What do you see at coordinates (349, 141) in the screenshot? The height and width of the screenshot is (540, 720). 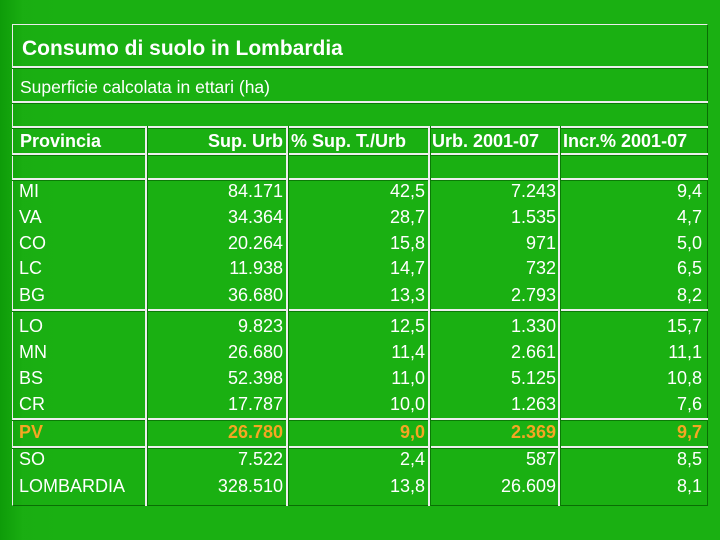 I see `header-pct-sup: % Sup. T./Urb` at bounding box center [349, 141].